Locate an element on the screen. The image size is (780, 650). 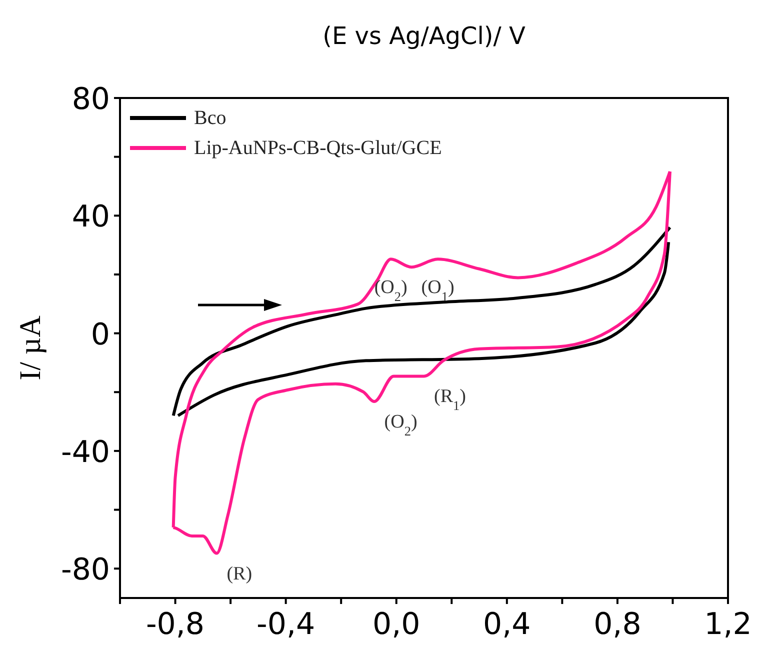
x-tick-label: -0,8 is located at coordinates (175, 624).